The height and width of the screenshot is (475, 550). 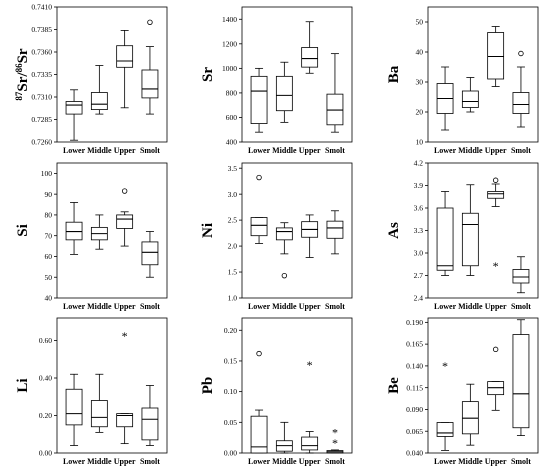 I want to click on y-tick-label: 60, so click(x=49, y=256).